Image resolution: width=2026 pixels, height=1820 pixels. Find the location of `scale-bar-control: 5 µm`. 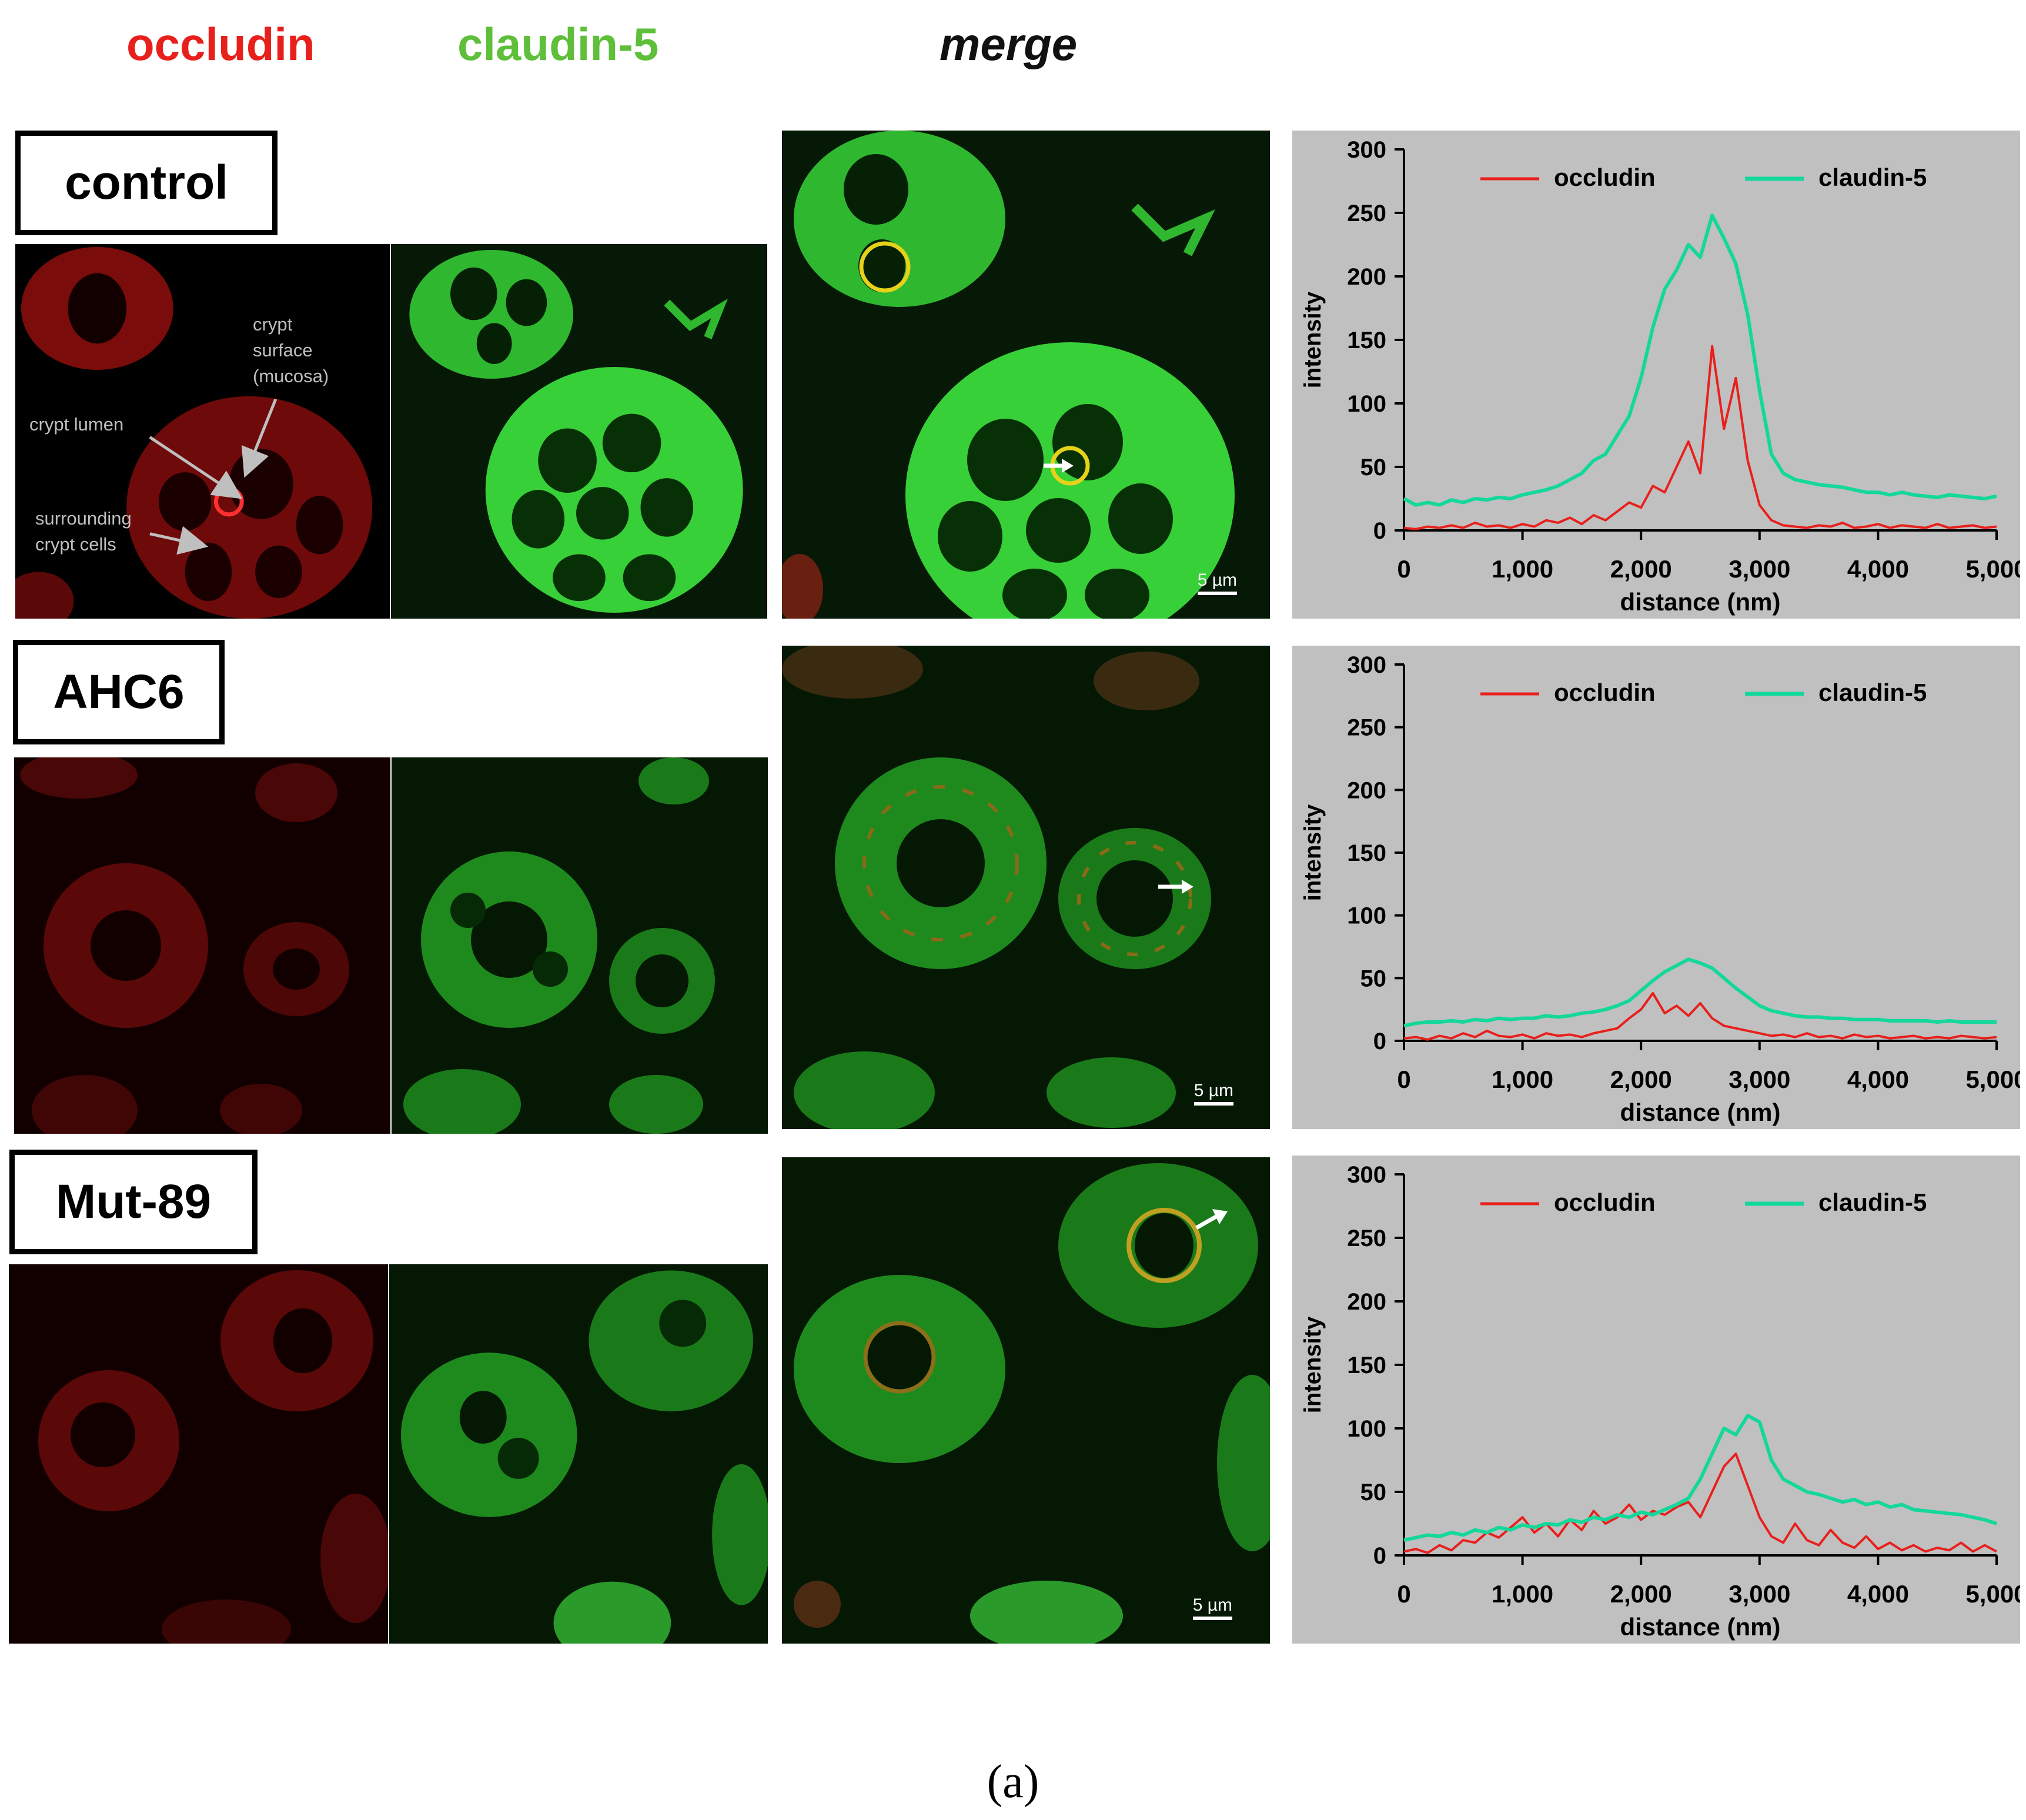

scale-bar-control: 5 µm is located at coordinates (1217, 582).